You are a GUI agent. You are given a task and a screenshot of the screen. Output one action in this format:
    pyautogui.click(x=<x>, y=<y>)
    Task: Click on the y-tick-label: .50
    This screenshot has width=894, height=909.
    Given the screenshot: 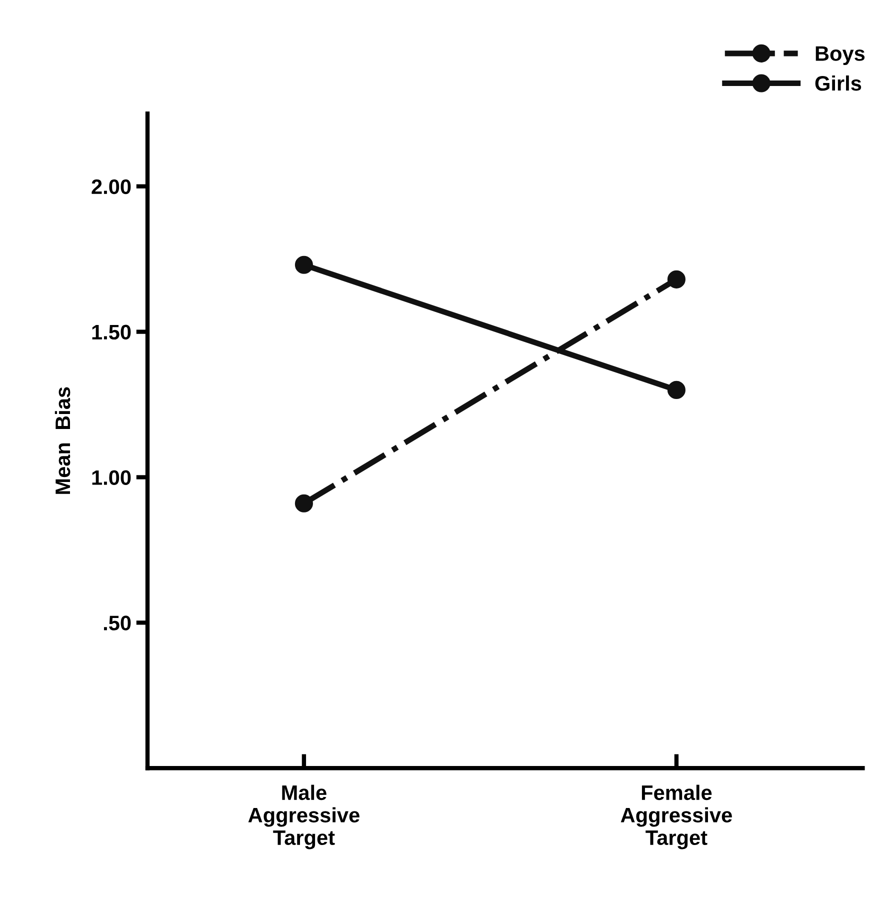 What is the action you would take?
    pyautogui.click(x=117, y=623)
    